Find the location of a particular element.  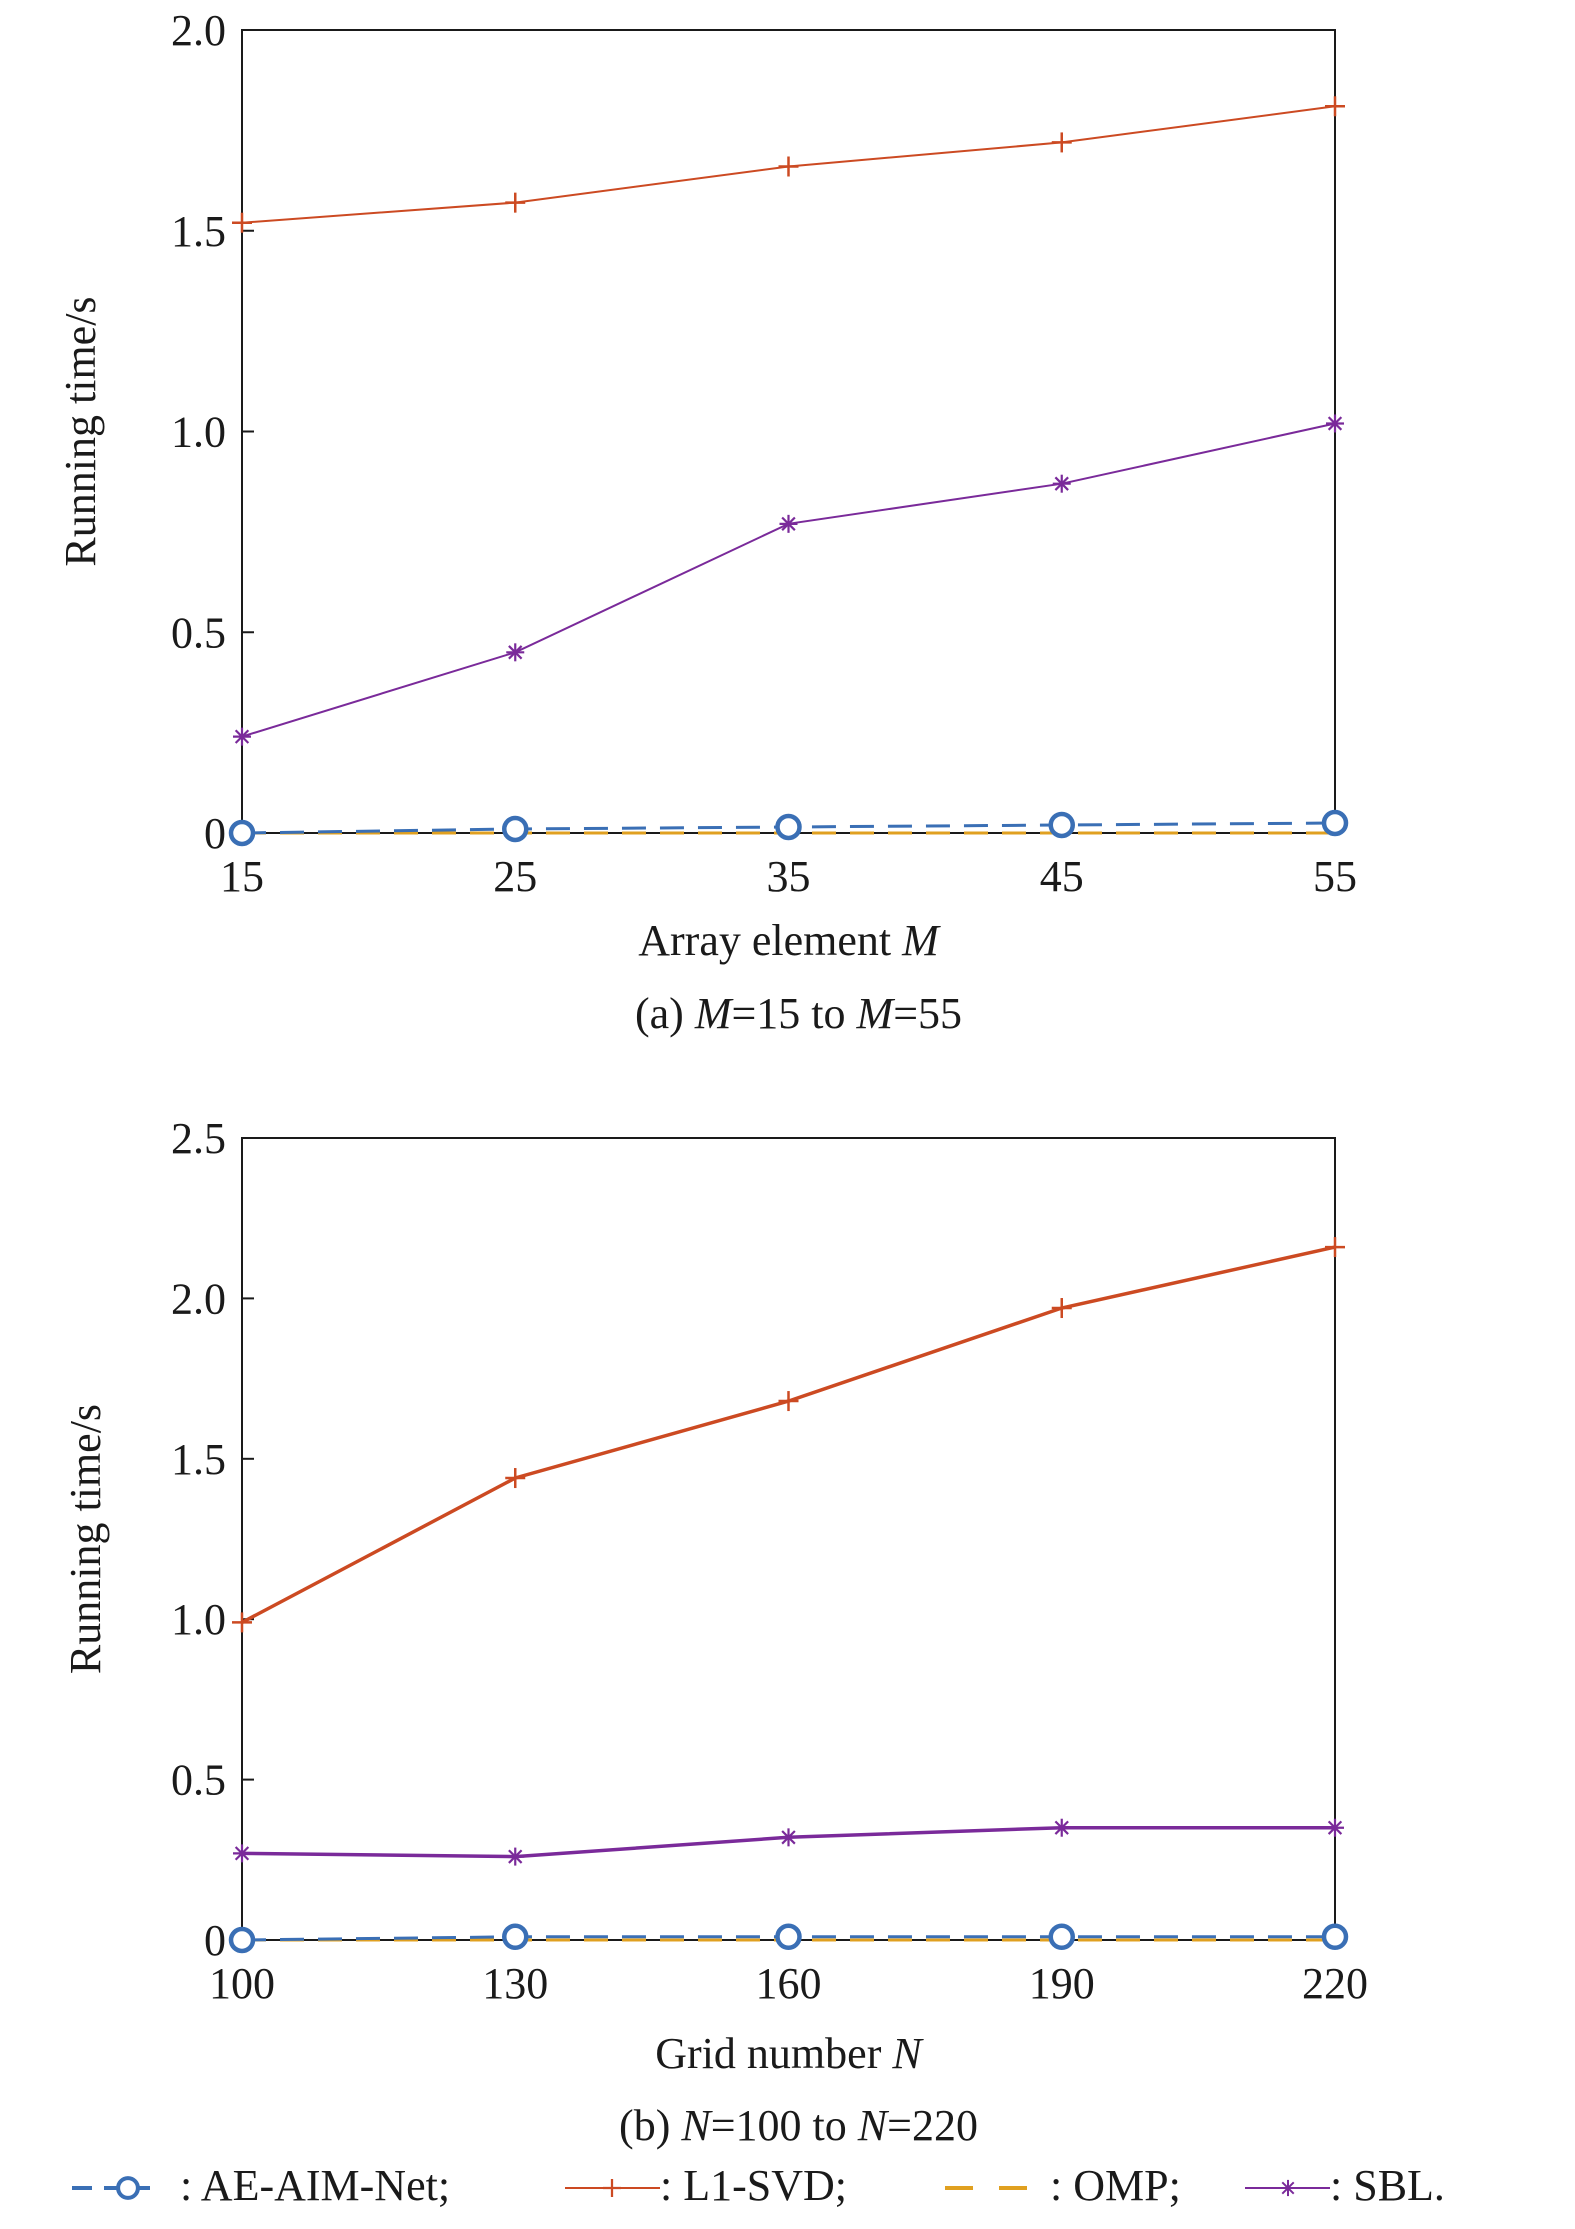

legend-label: : OMP; is located at coordinates (1115, 2185).